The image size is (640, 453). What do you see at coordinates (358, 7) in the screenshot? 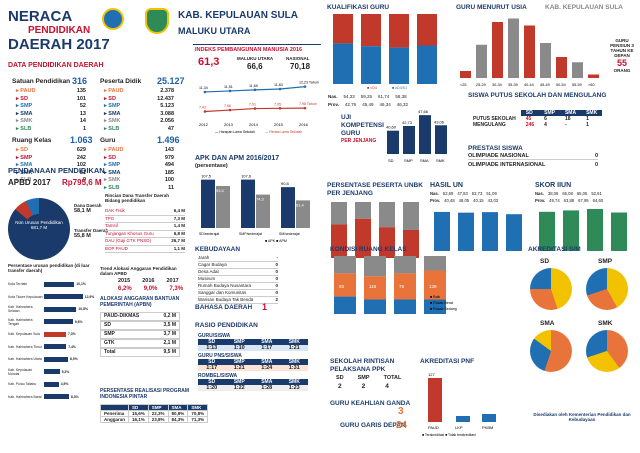
I see `kualifikasi-title: KUALIFIKASI GURU` at bounding box center [358, 7].